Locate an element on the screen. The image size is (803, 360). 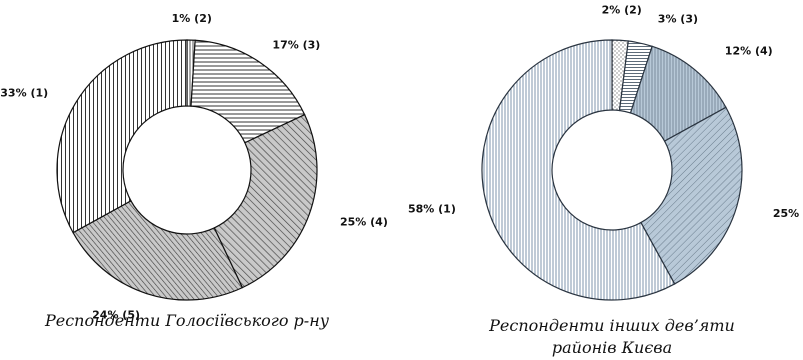
slice-label: 33% (1) is located at coordinates (24, 93).